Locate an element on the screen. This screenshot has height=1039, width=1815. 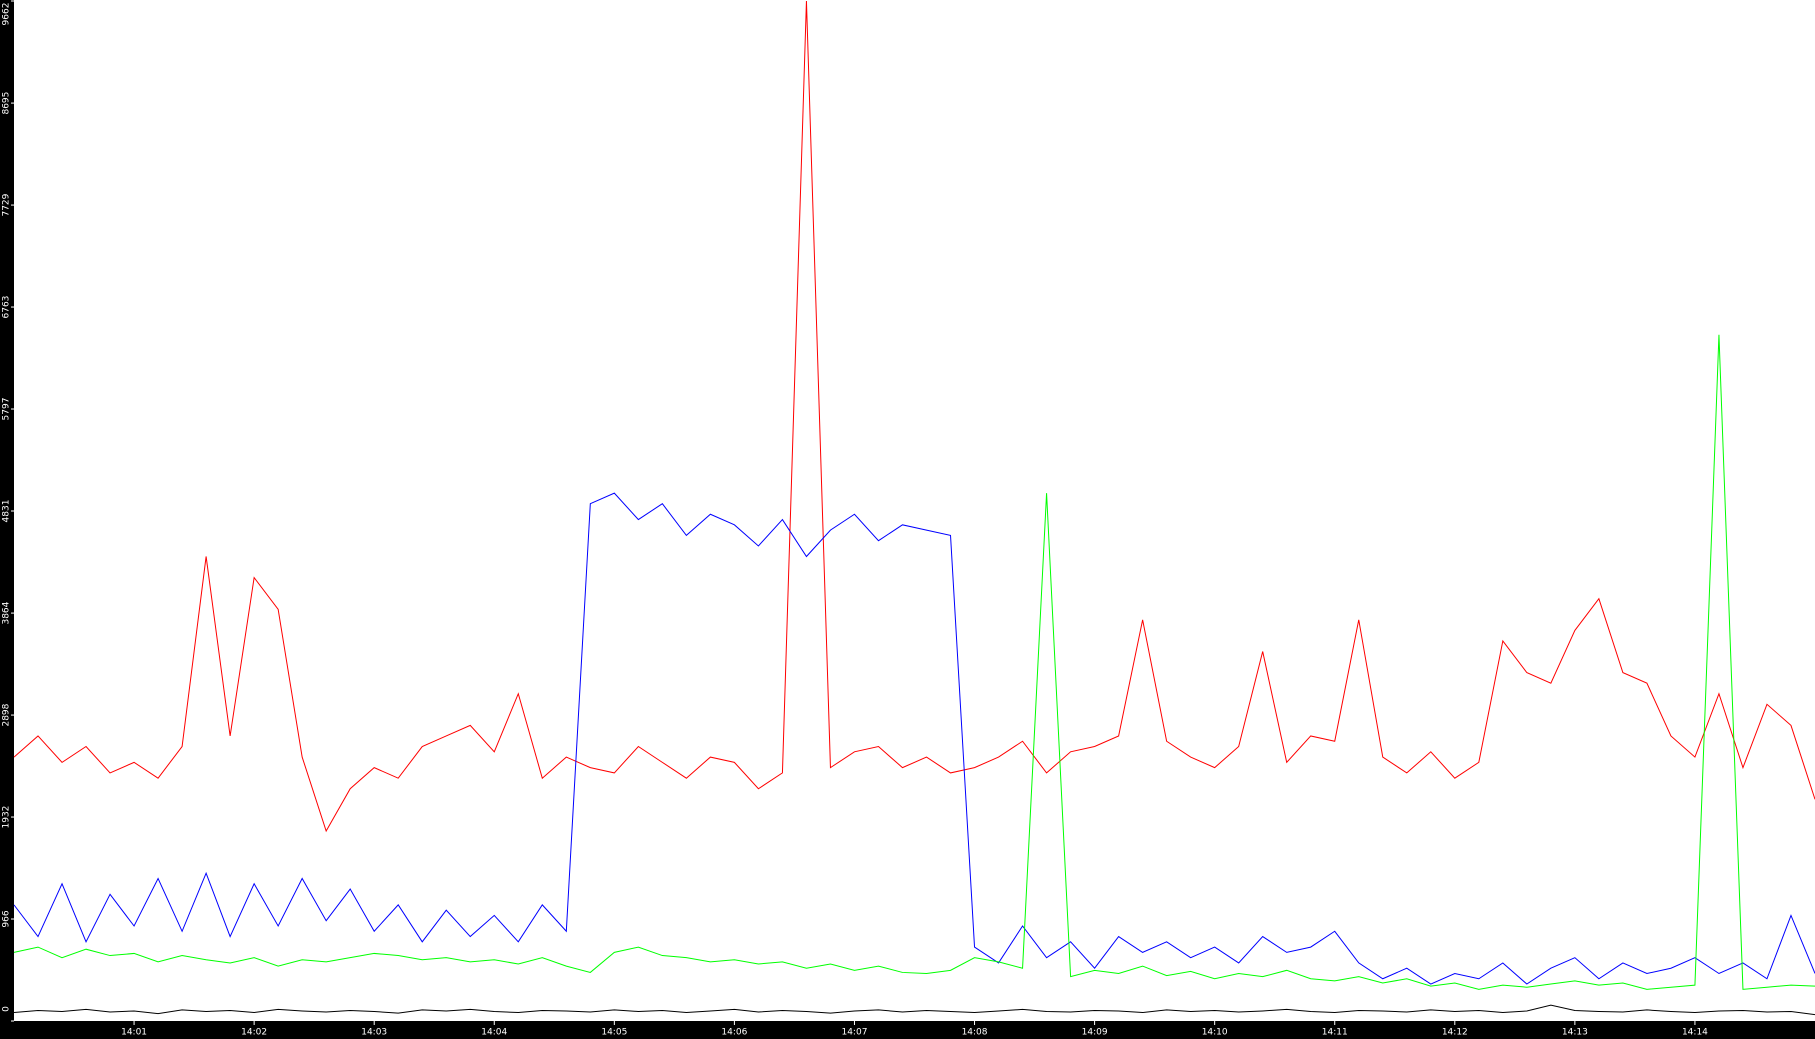
y-tick-label: 7729 is located at coordinates (7, 204).